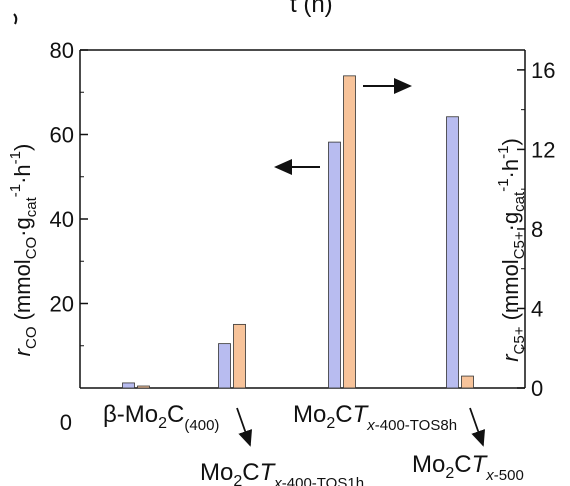 The height and width of the screenshot is (486, 570). I want to click on right-tick-label: 4, so click(537, 308).